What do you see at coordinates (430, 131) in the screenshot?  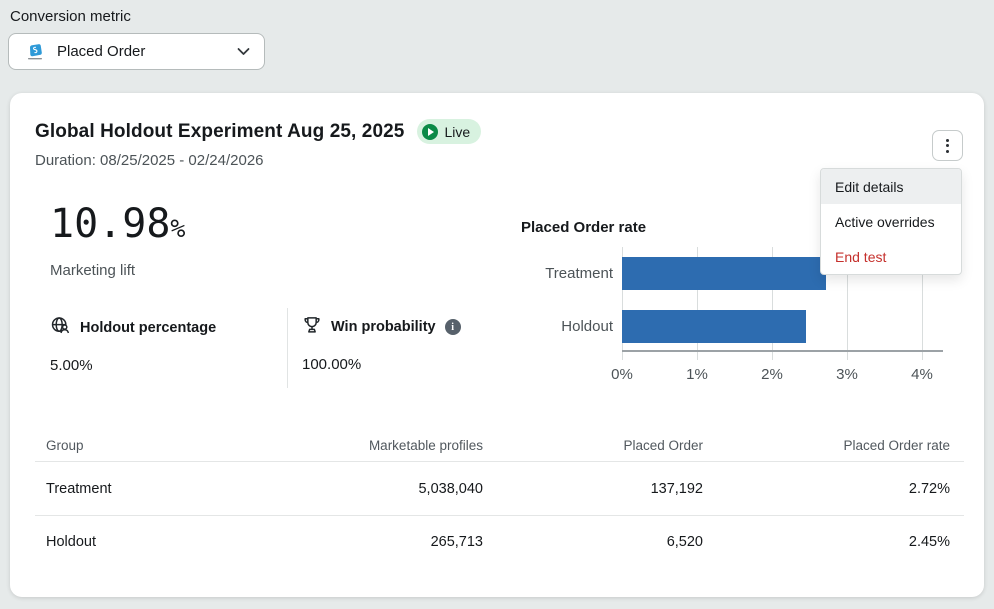 I see `play-icon` at bounding box center [430, 131].